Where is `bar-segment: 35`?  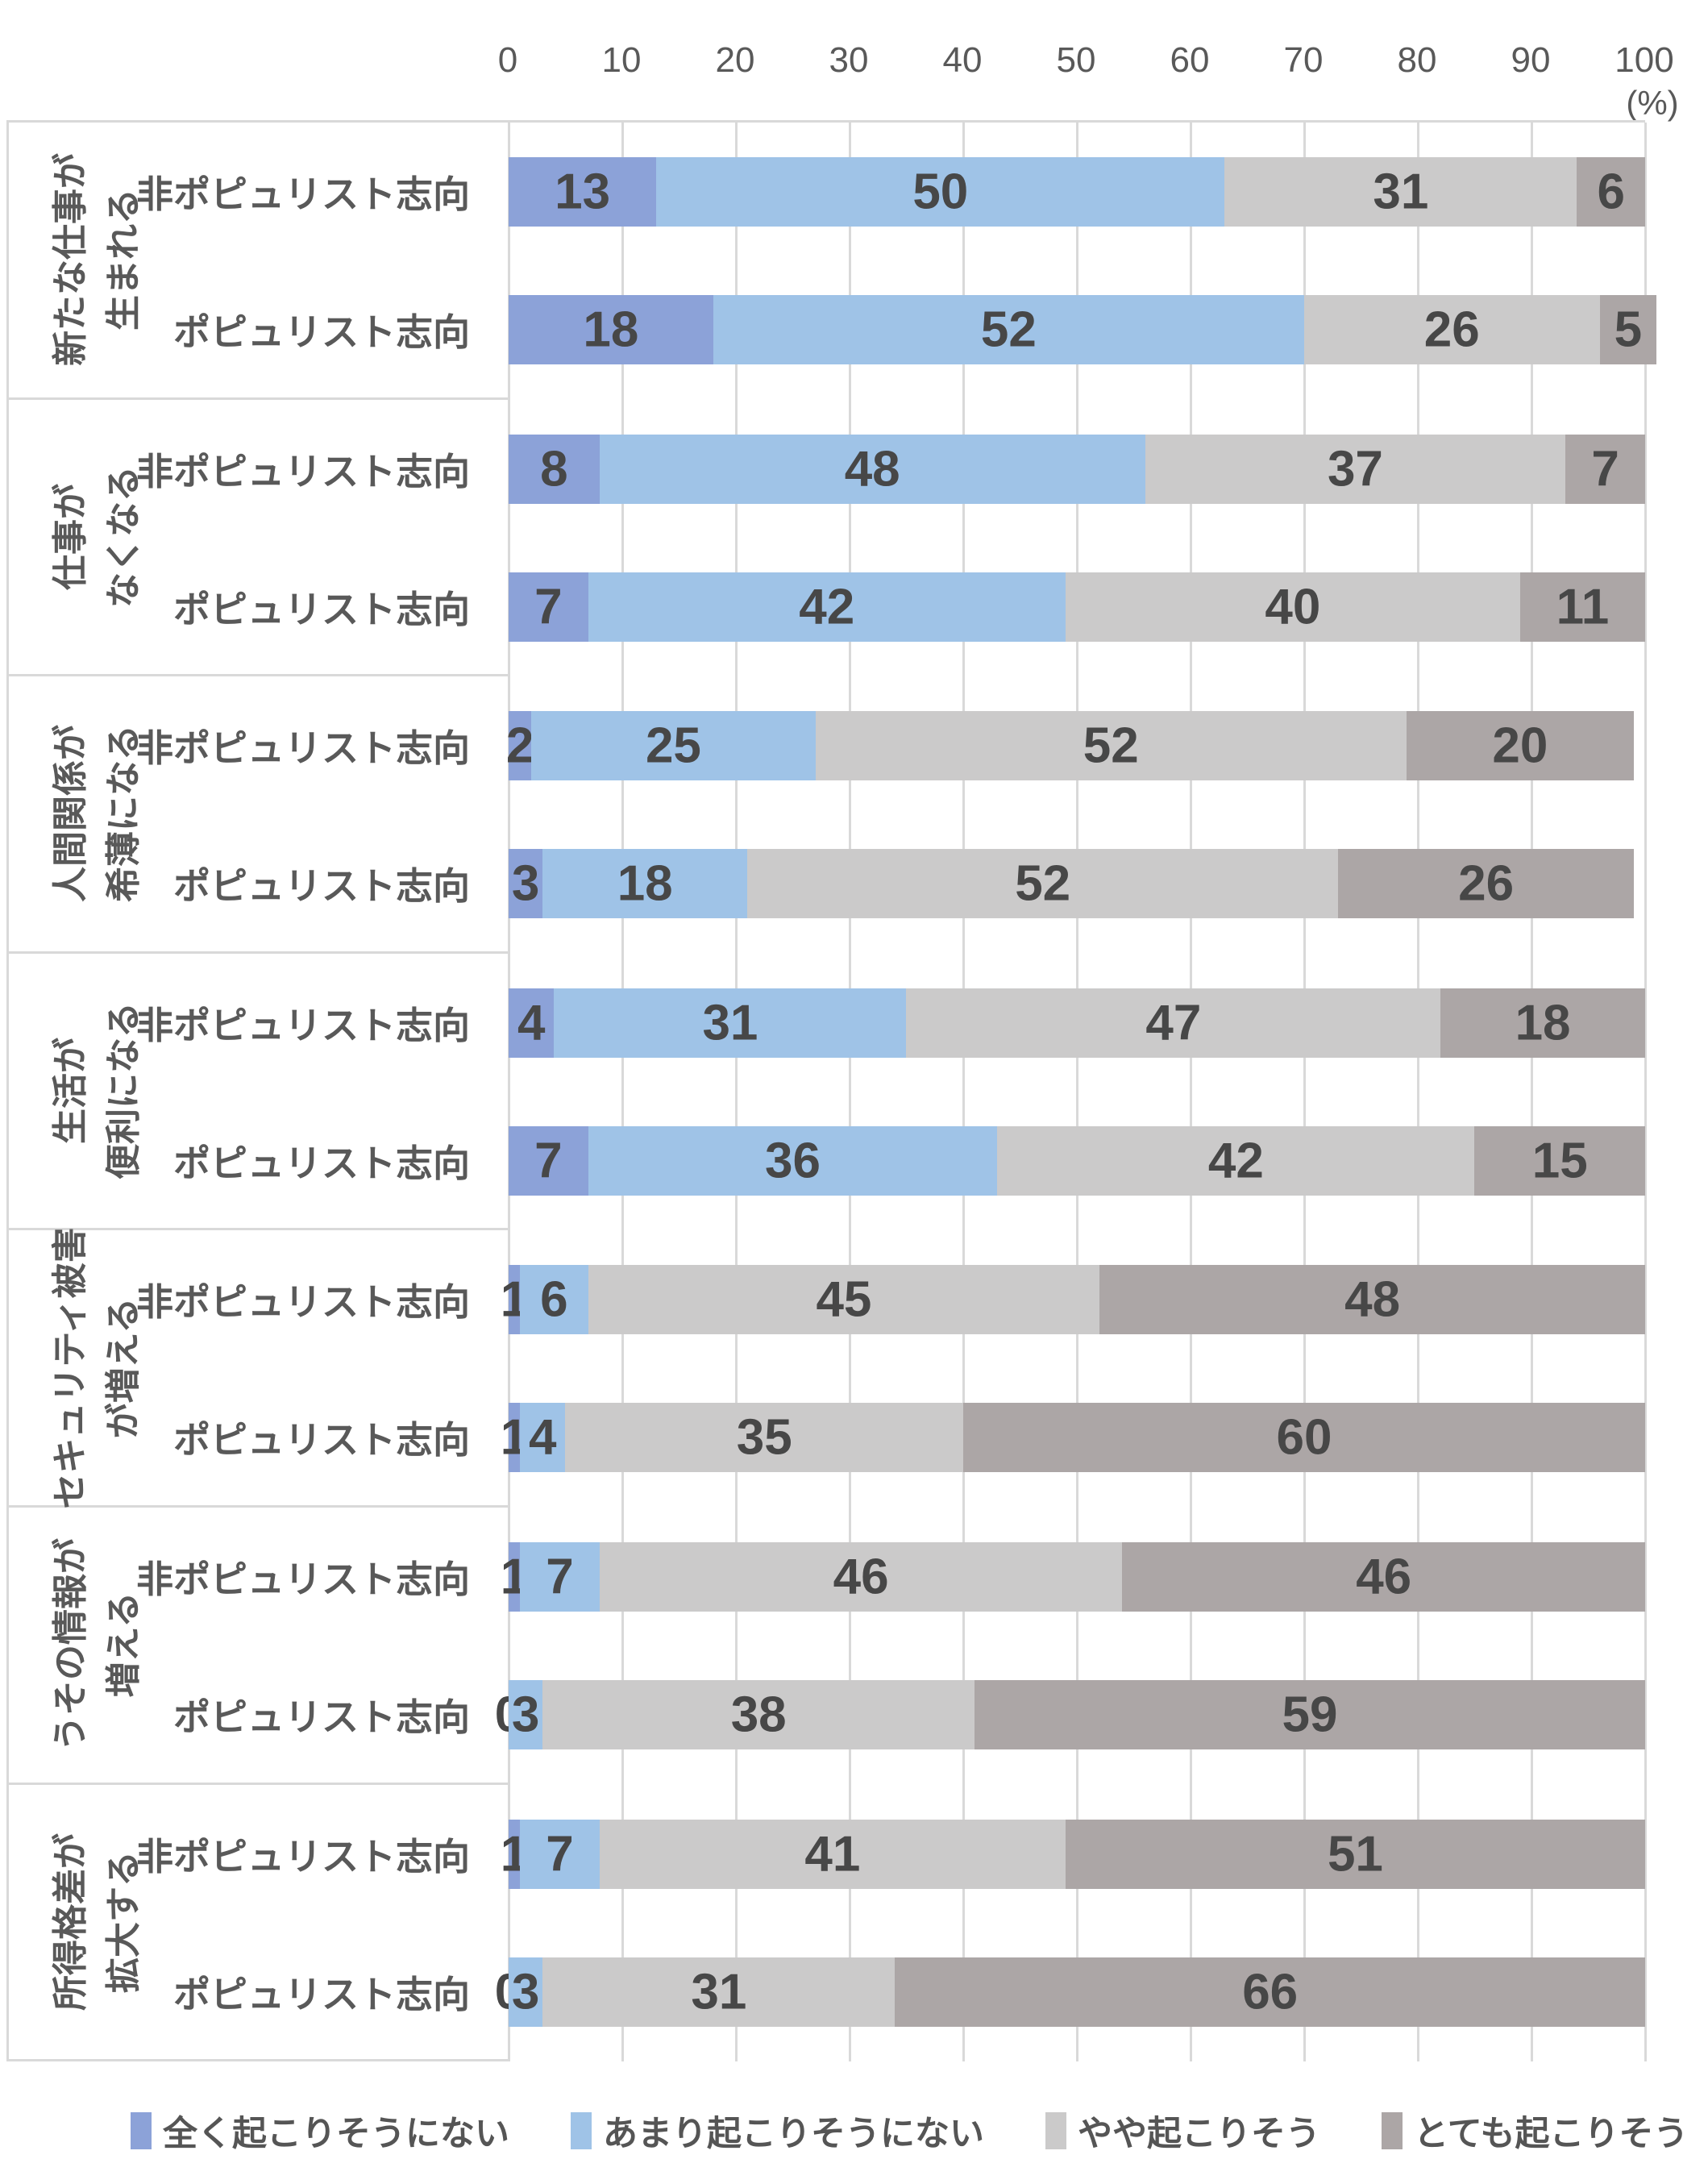 bar-segment: 35 is located at coordinates (764, 1438).